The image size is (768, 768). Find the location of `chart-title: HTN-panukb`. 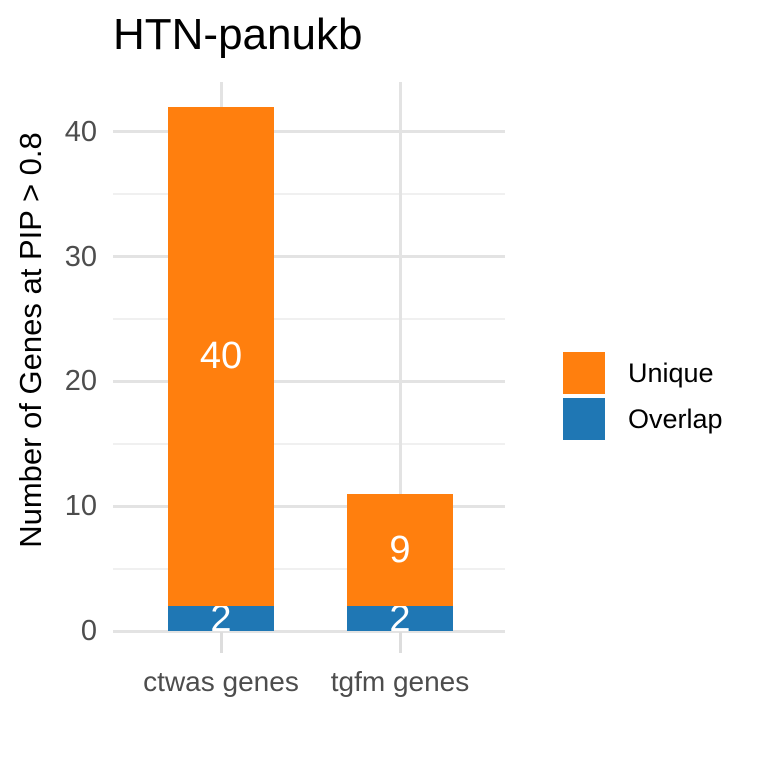

chart-title: HTN-panukb is located at coordinates (238, 34).